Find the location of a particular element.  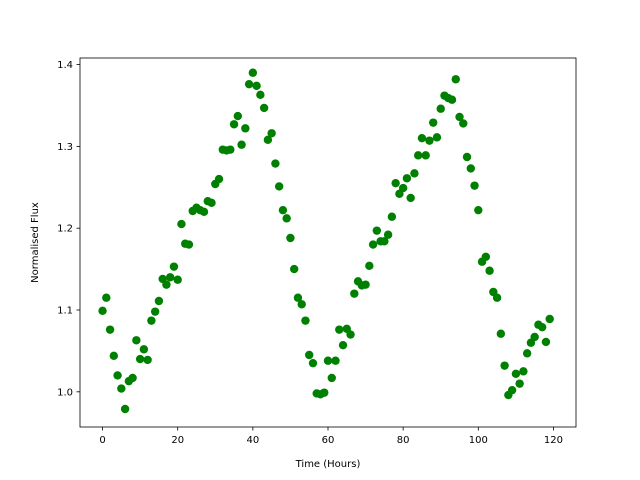

x-tick-label: 0 is located at coordinates (102, 440).